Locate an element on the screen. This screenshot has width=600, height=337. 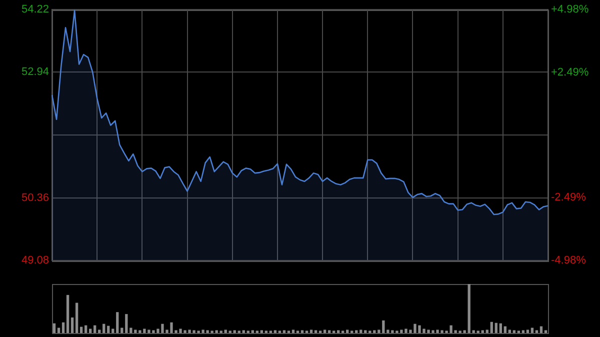
y-tick-label: 52.94 is located at coordinates (35, 72).